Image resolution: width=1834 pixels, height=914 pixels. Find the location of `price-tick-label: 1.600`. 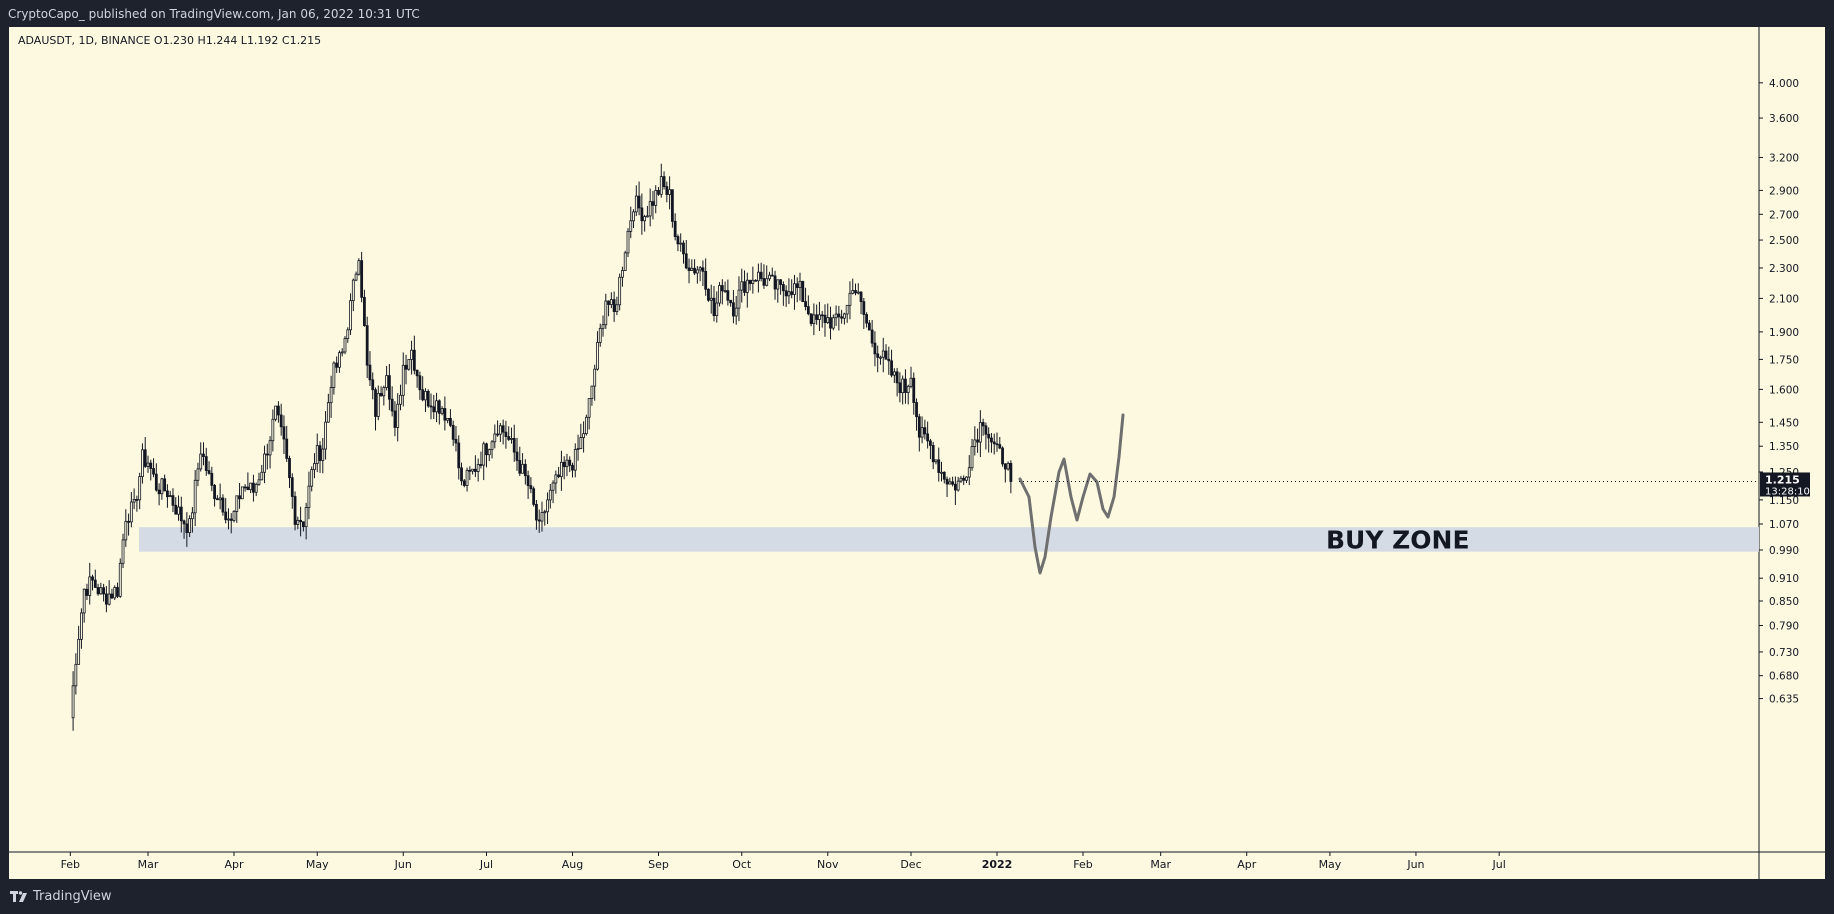

price-tick-label: 1.600 is located at coordinates (1784, 390).